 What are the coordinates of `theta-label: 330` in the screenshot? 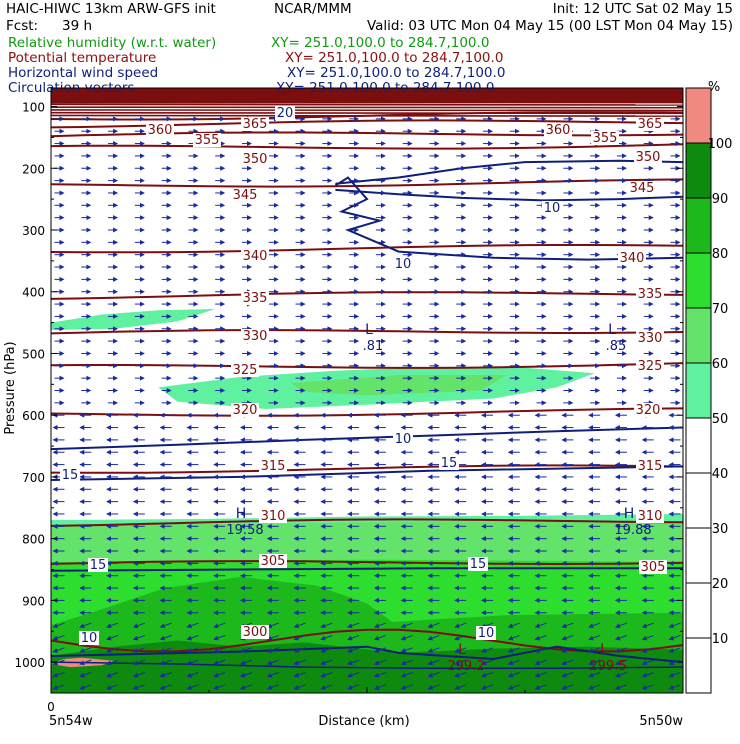 It's located at (255, 336).